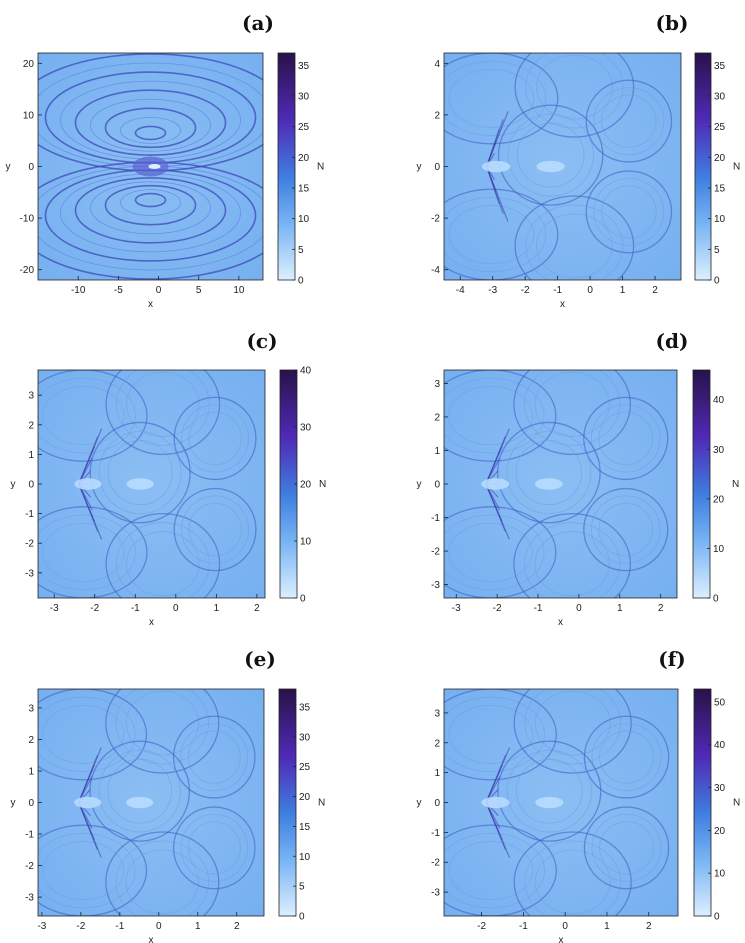 This screenshot has height=943, width=745. Describe the element at coordinates (720, 127) in the screenshot. I see `colorbar-tick-label: 25` at that location.